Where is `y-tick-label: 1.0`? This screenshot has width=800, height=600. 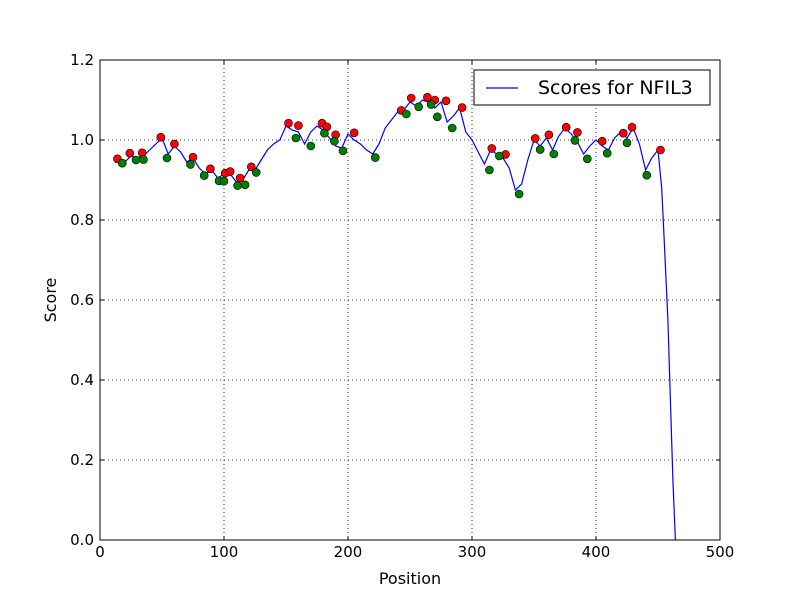 y-tick-label: 1.0 is located at coordinates (82, 140).